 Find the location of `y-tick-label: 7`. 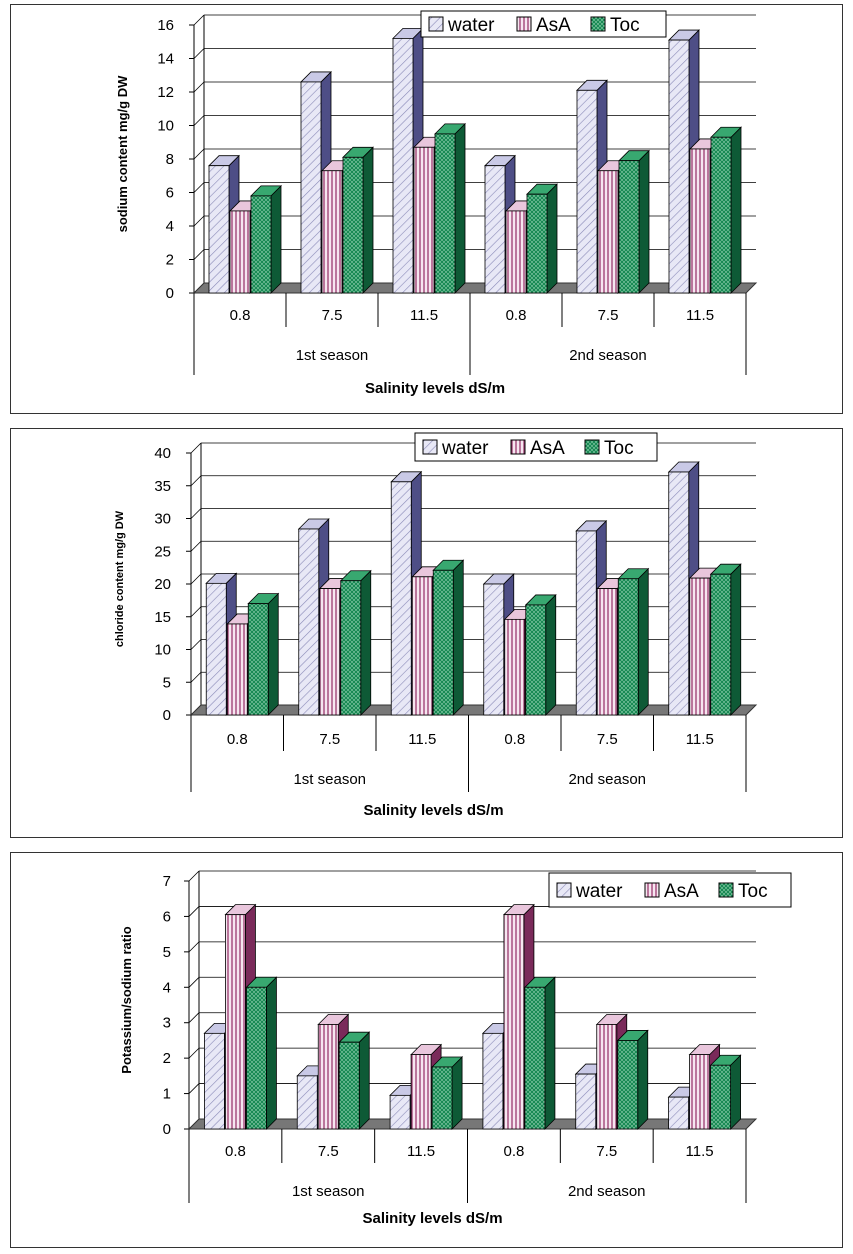

y-tick-label: 7 is located at coordinates (167, 881).